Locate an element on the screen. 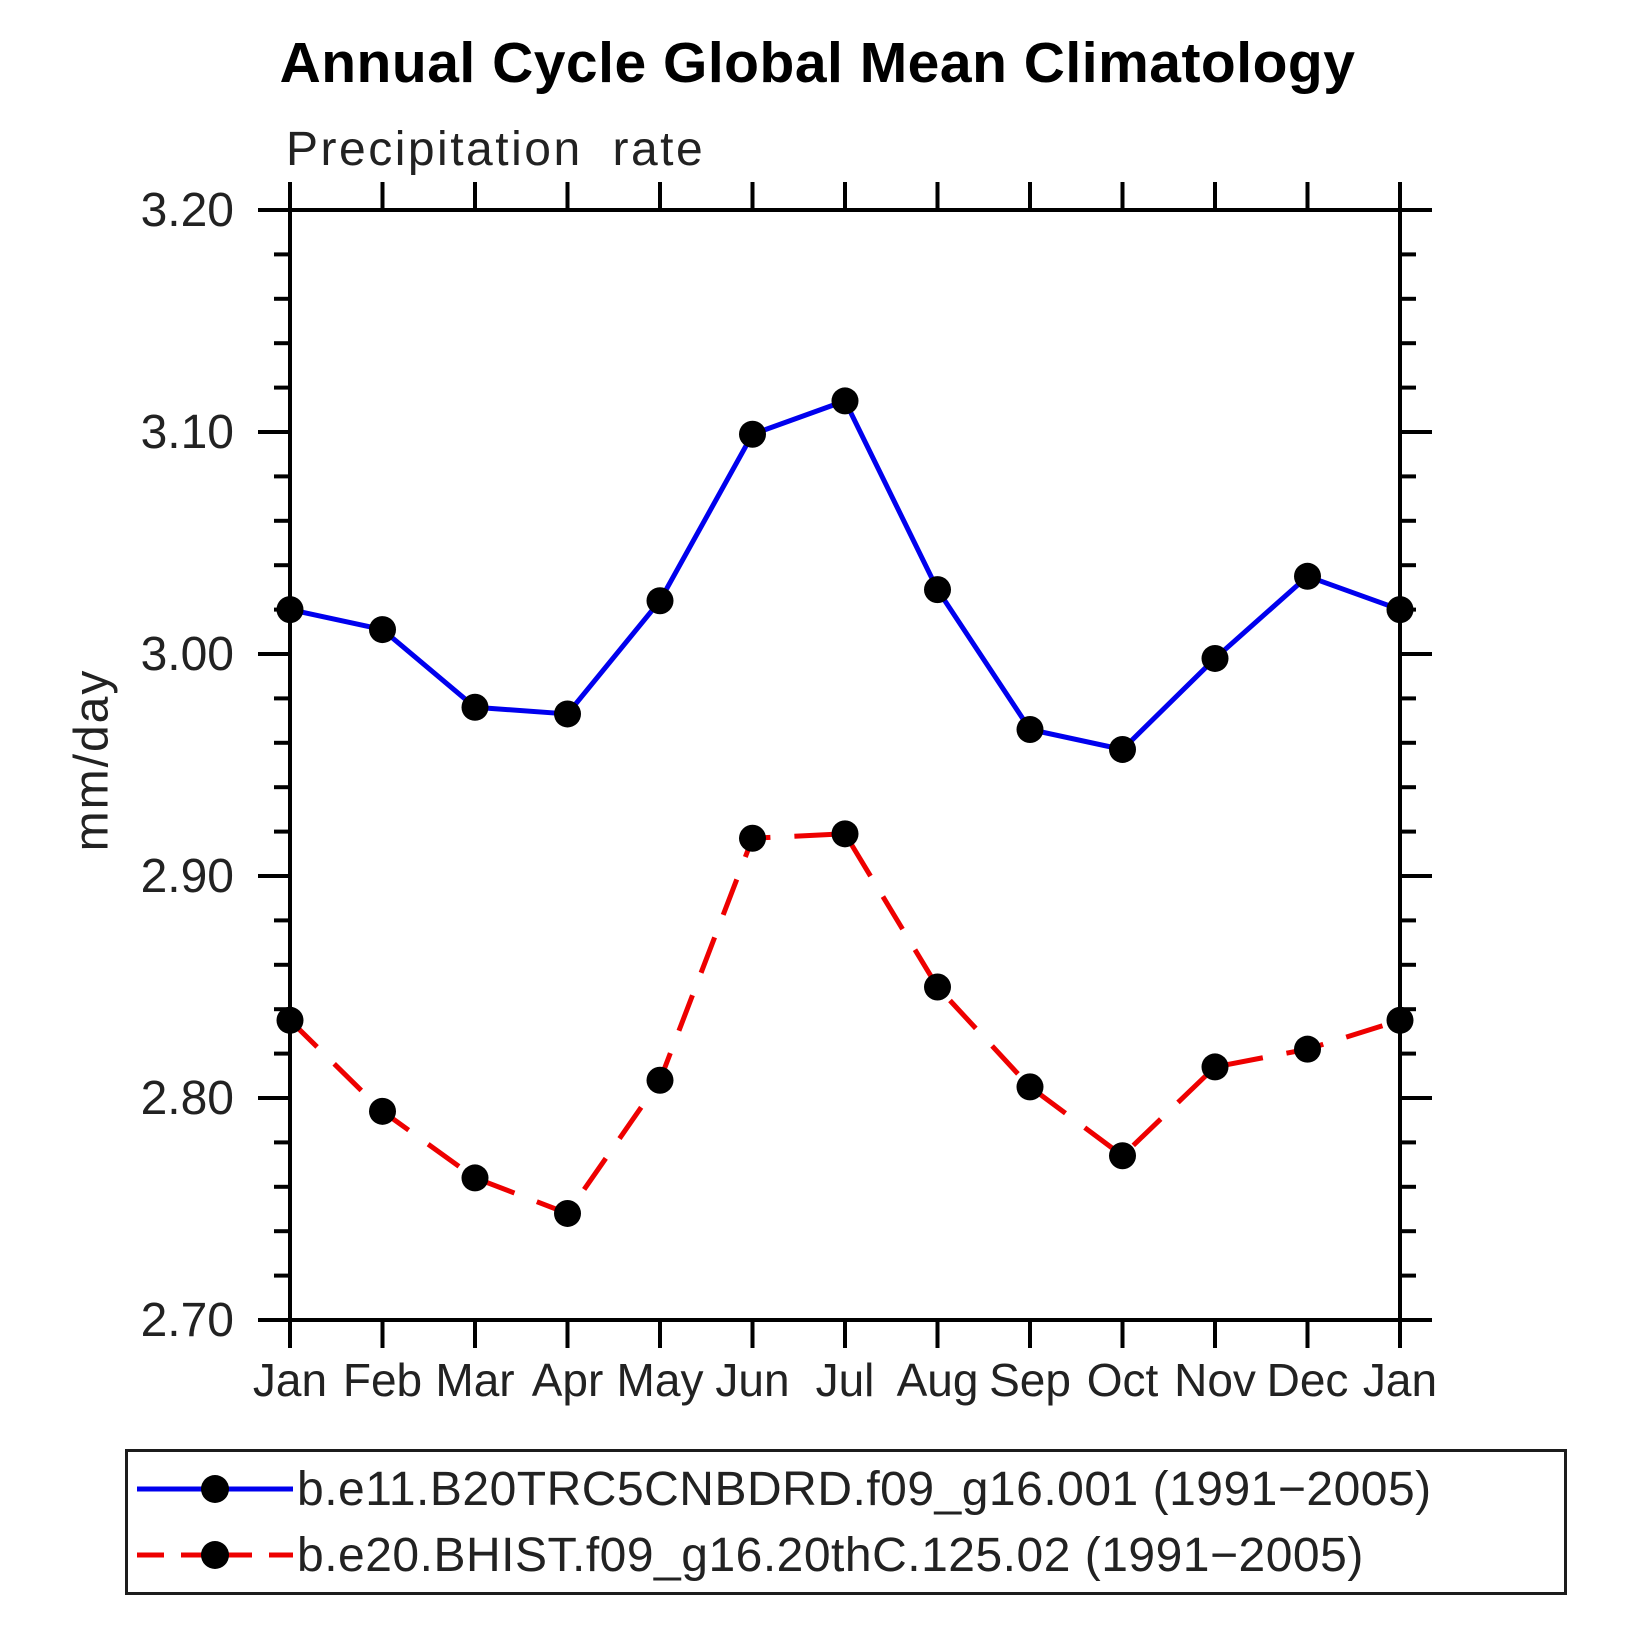 The image size is (1635, 1635). y-axis-label: 3.20 is located at coordinates (187, 210).